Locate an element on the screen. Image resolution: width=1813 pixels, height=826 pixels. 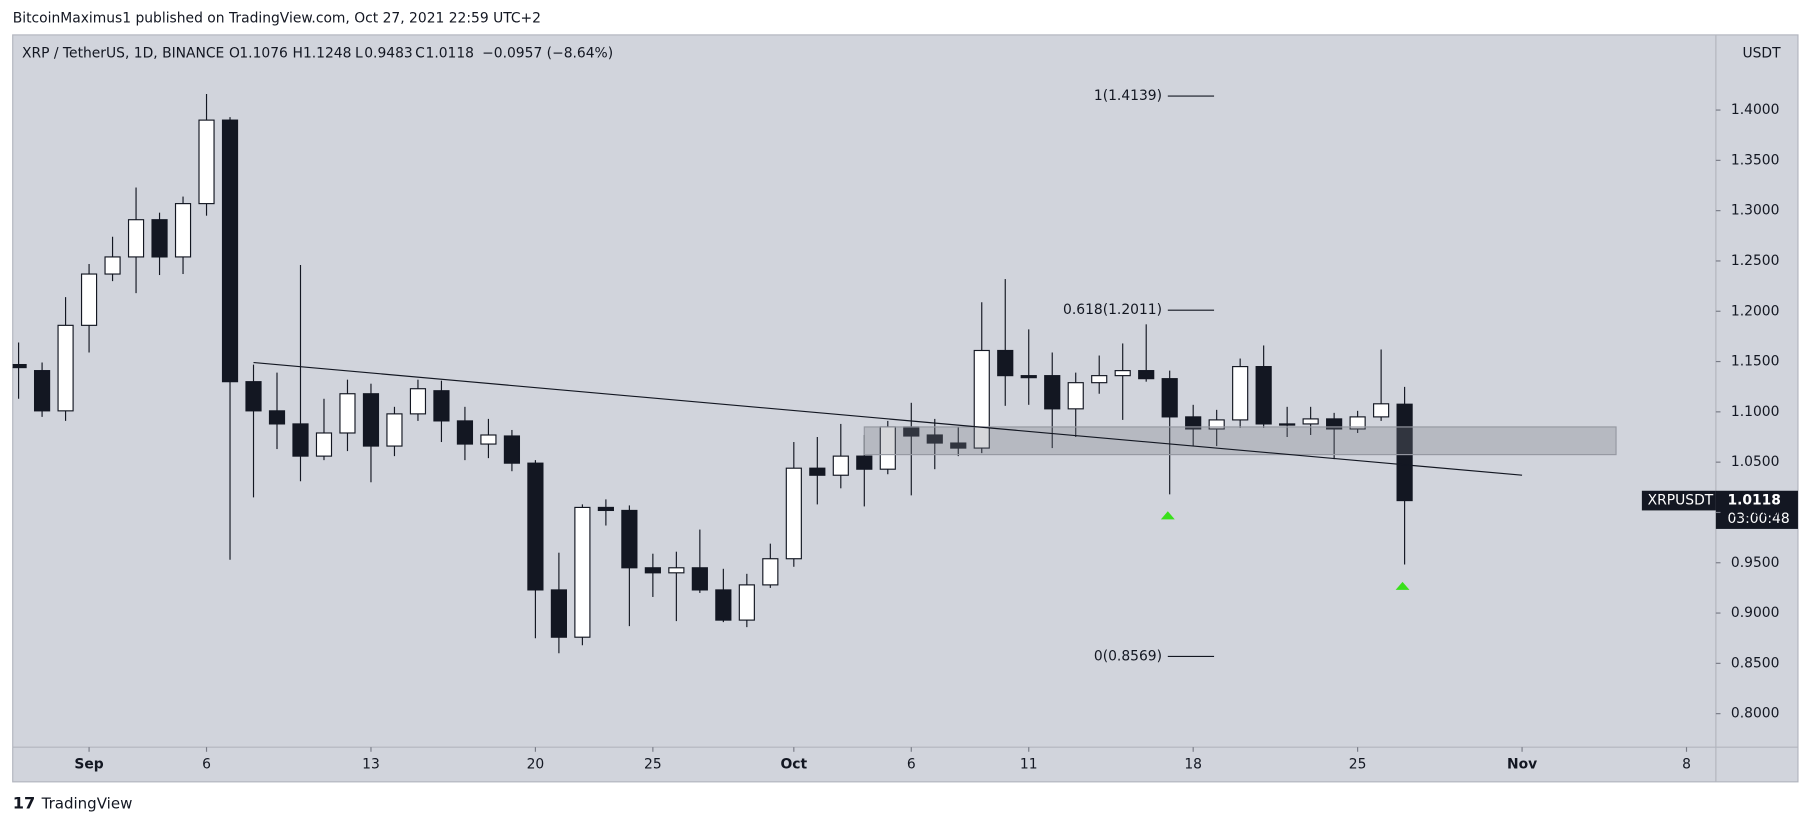
o-letter: O is located at coordinates (234, 53).